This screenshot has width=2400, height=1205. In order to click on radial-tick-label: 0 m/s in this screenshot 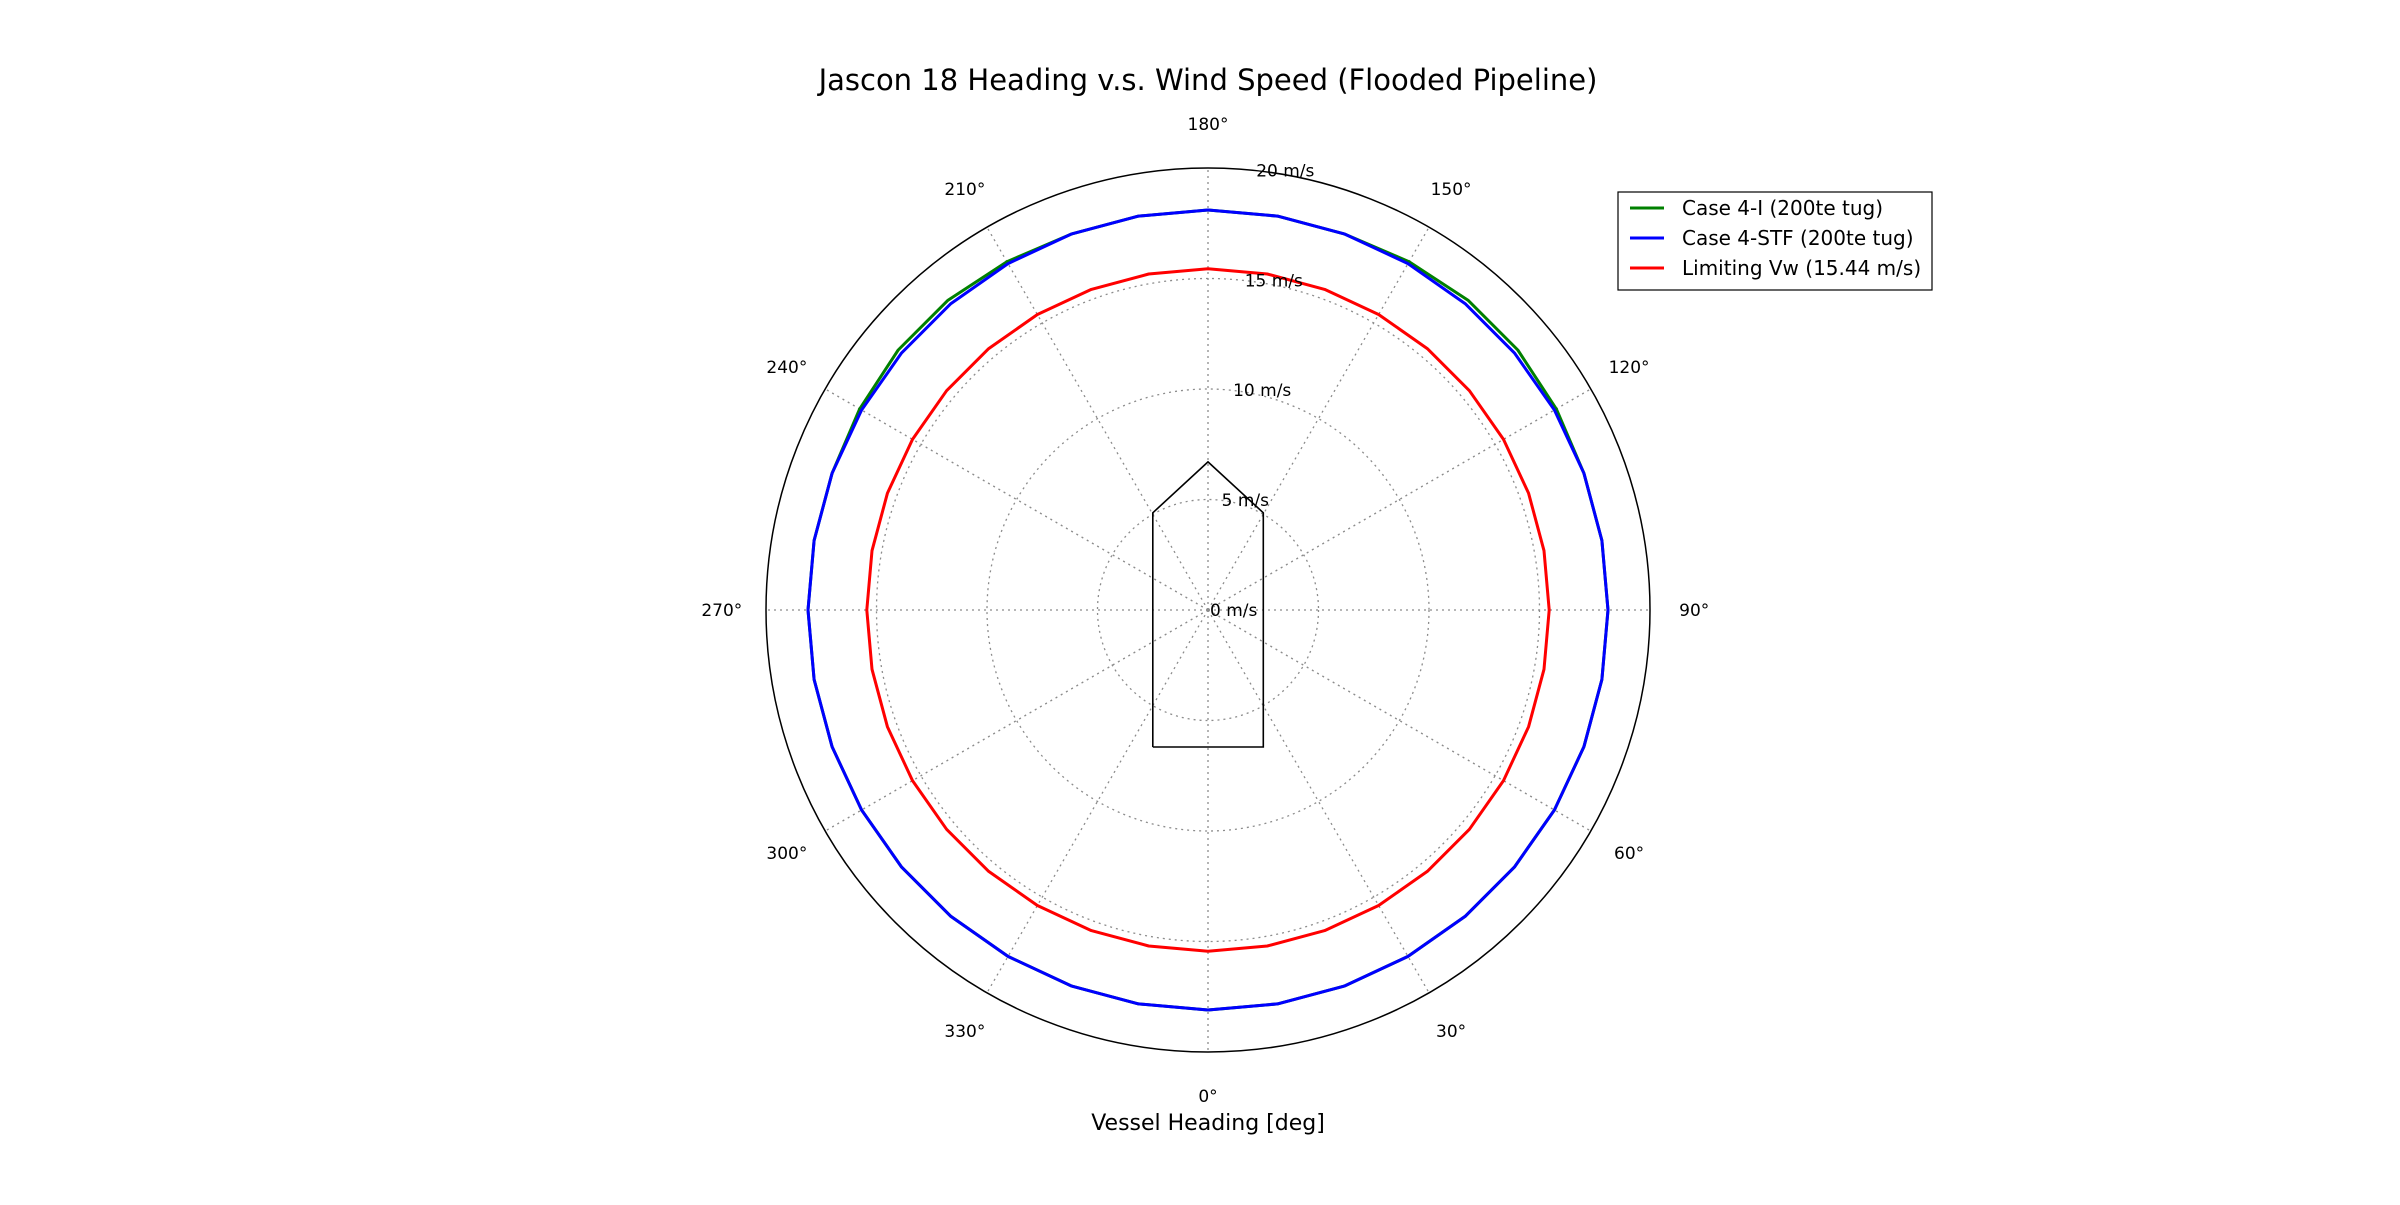, I will do `click(1234, 611)`.